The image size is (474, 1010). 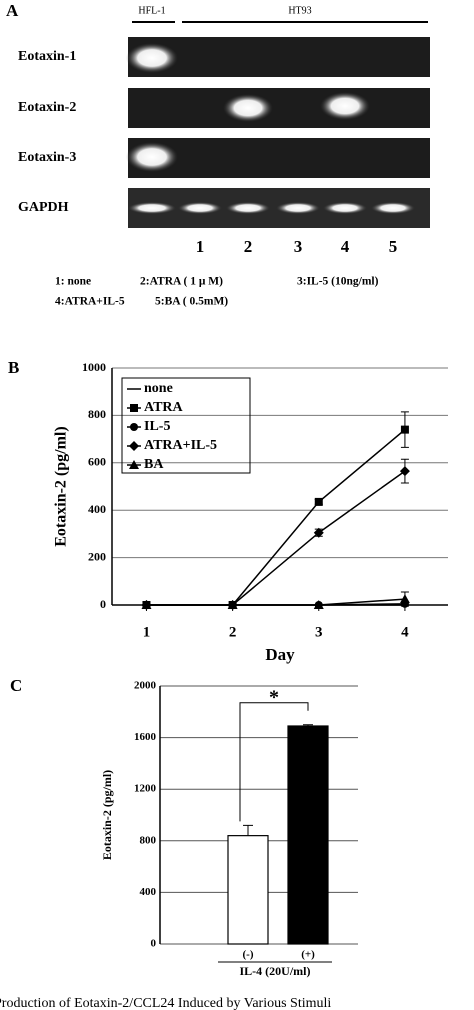 I want to click on group-label: HT93, so click(x=299, y=10).